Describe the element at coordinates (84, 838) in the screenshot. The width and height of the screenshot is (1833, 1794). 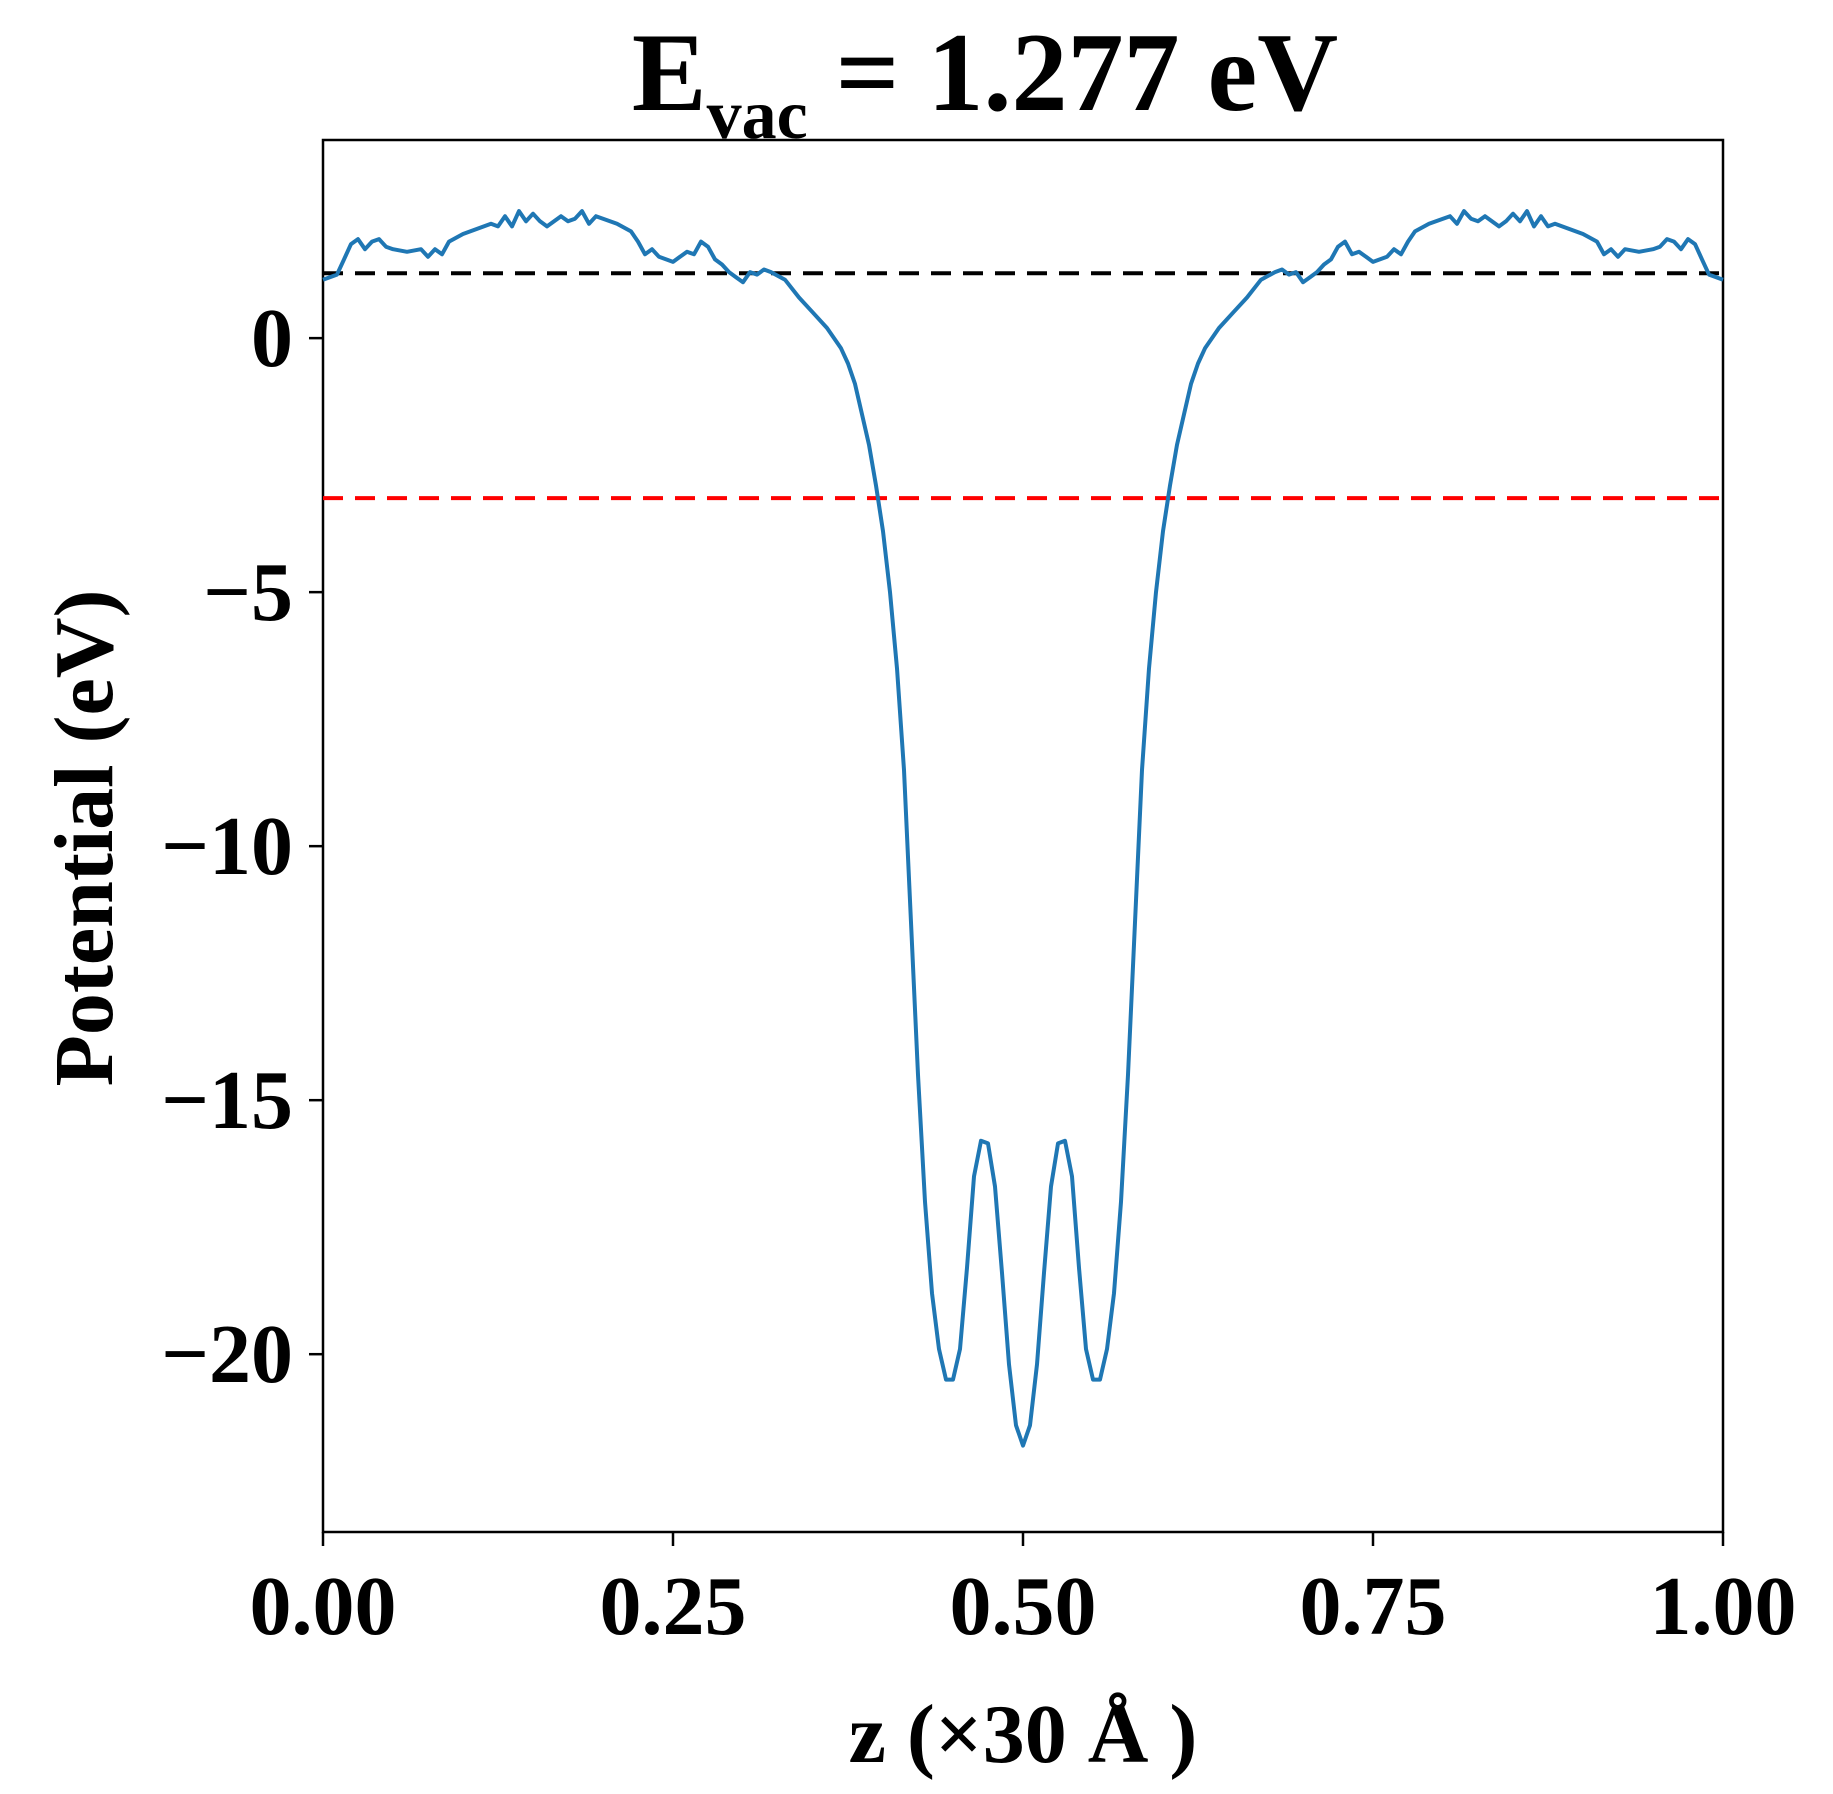
I see `y-axis-label: Potential (eV)` at that location.